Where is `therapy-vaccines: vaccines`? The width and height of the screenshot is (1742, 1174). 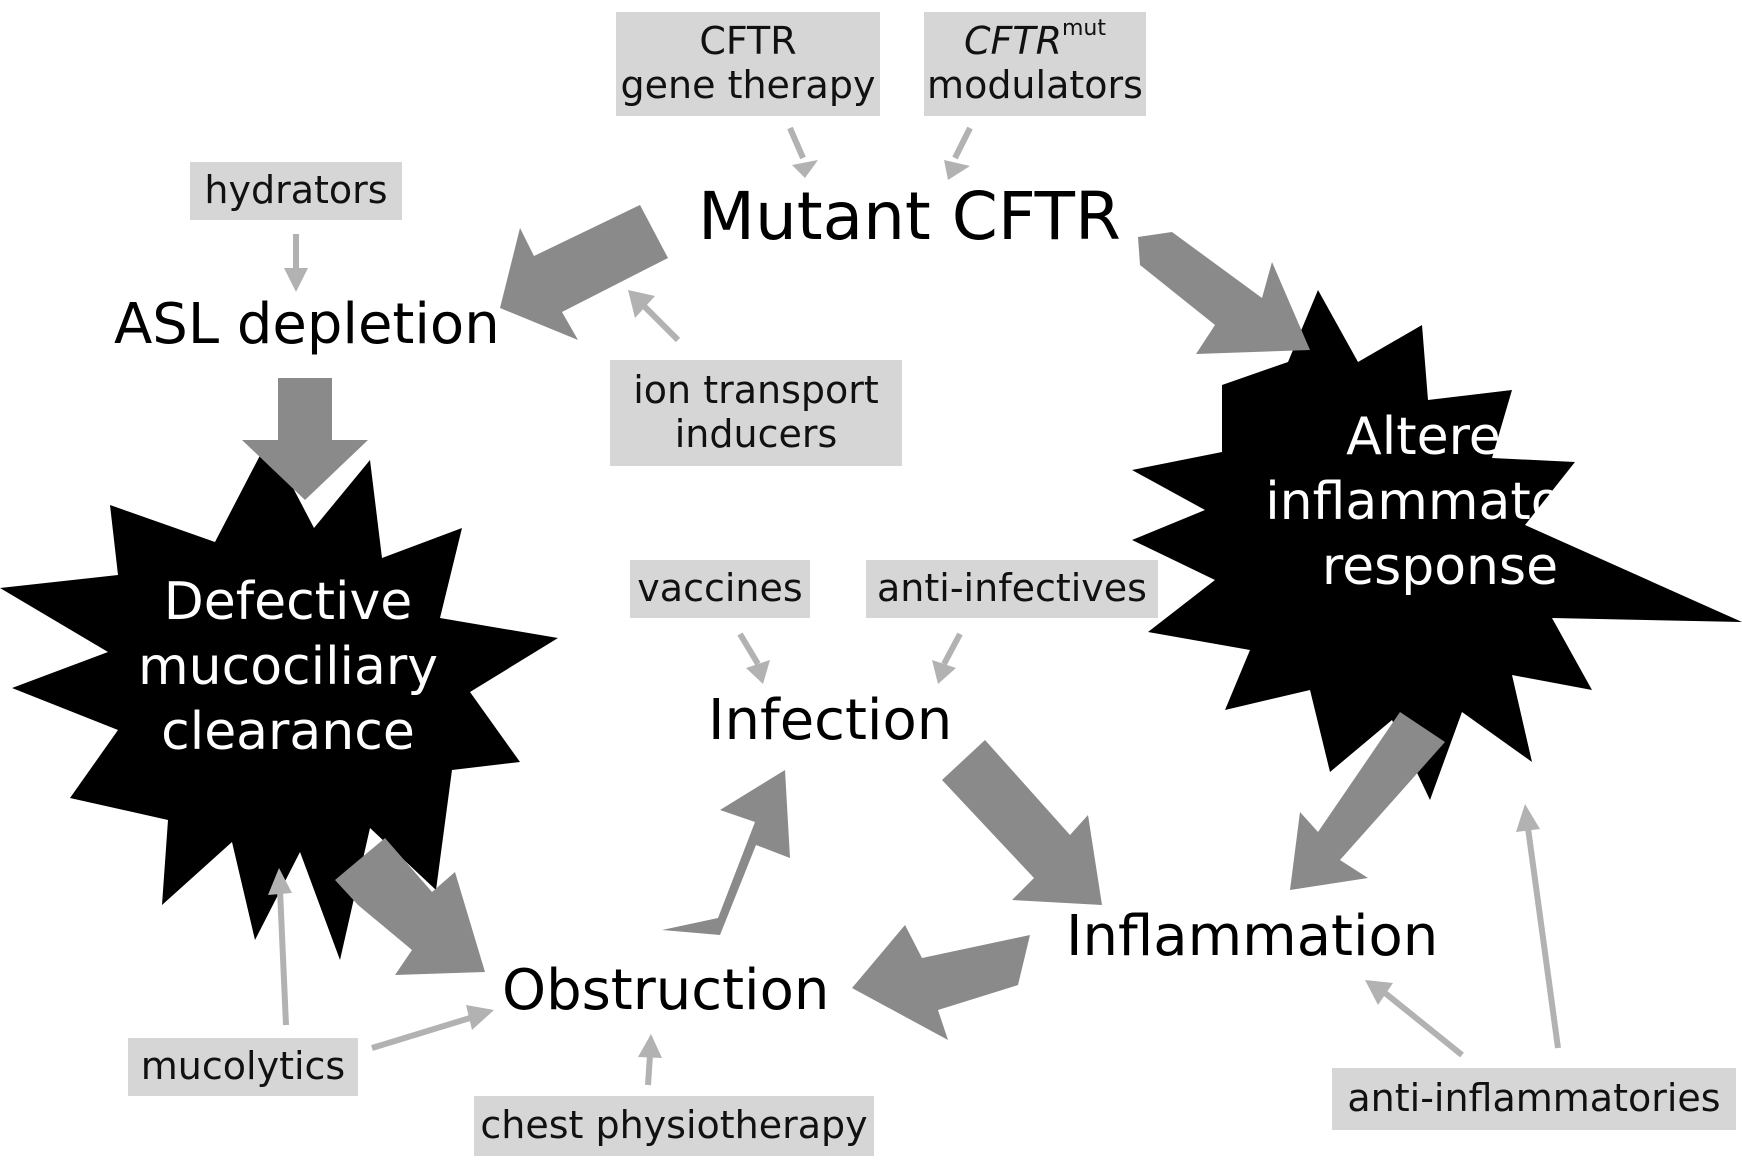 therapy-vaccines: vaccines is located at coordinates (720, 589).